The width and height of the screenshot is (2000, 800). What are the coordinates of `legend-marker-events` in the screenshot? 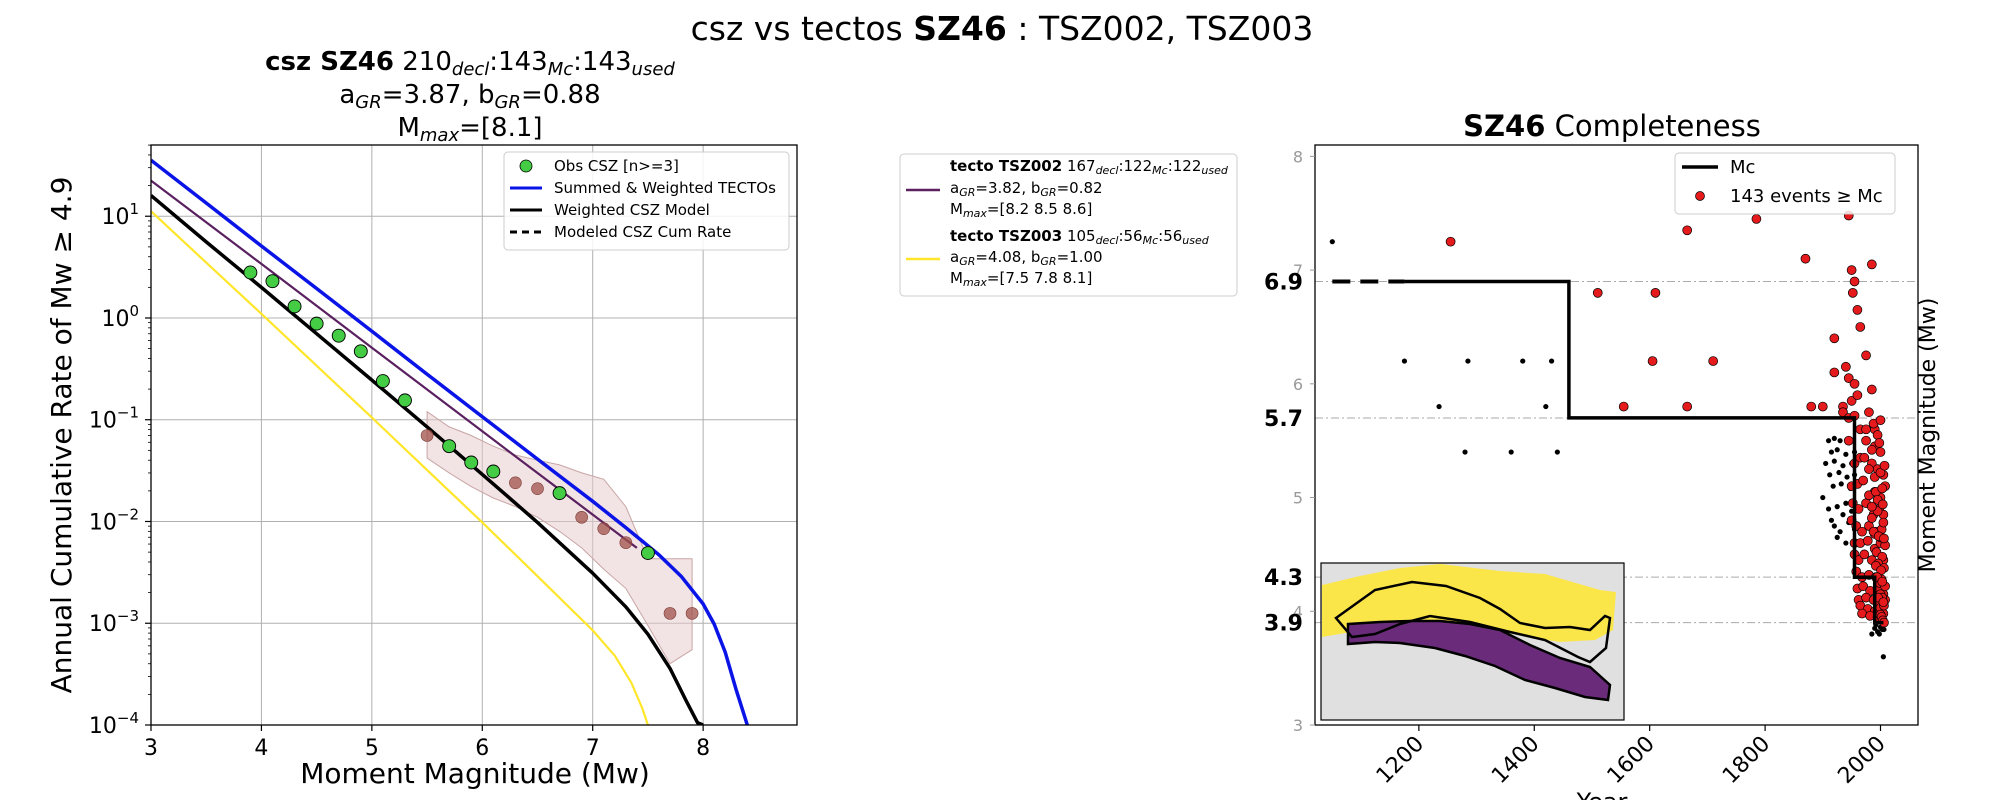 It's located at (1700, 196).